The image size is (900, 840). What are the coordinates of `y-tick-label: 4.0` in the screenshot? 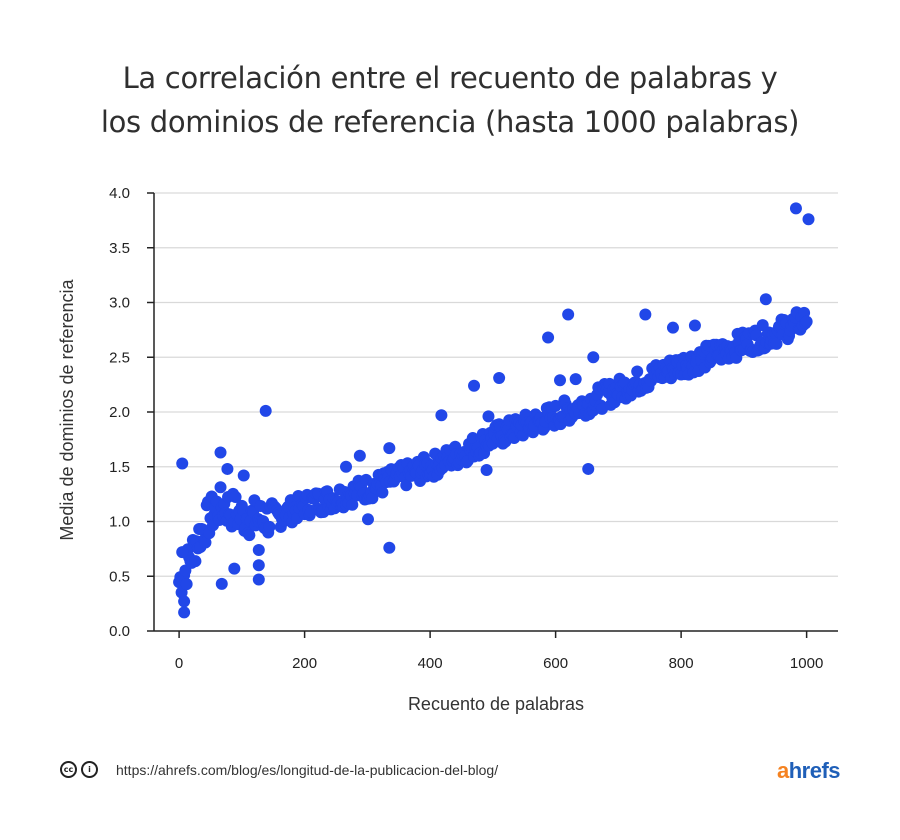 It's located at (119, 193).